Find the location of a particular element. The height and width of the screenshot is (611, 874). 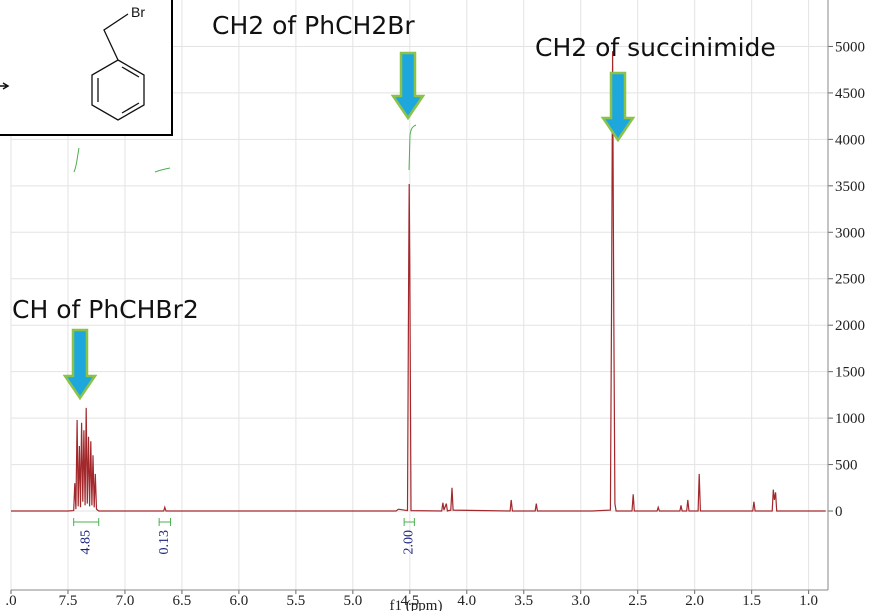

y-tick-label: 1000 is located at coordinates (850, 419).